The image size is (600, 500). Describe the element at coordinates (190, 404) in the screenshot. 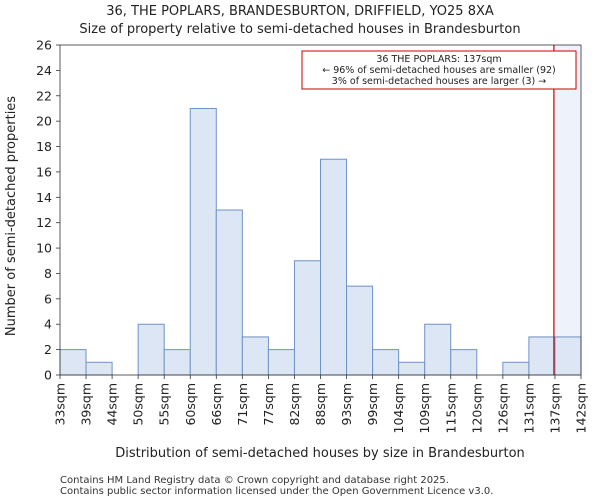

I see `x-tick-label: 60sqm` at that location.